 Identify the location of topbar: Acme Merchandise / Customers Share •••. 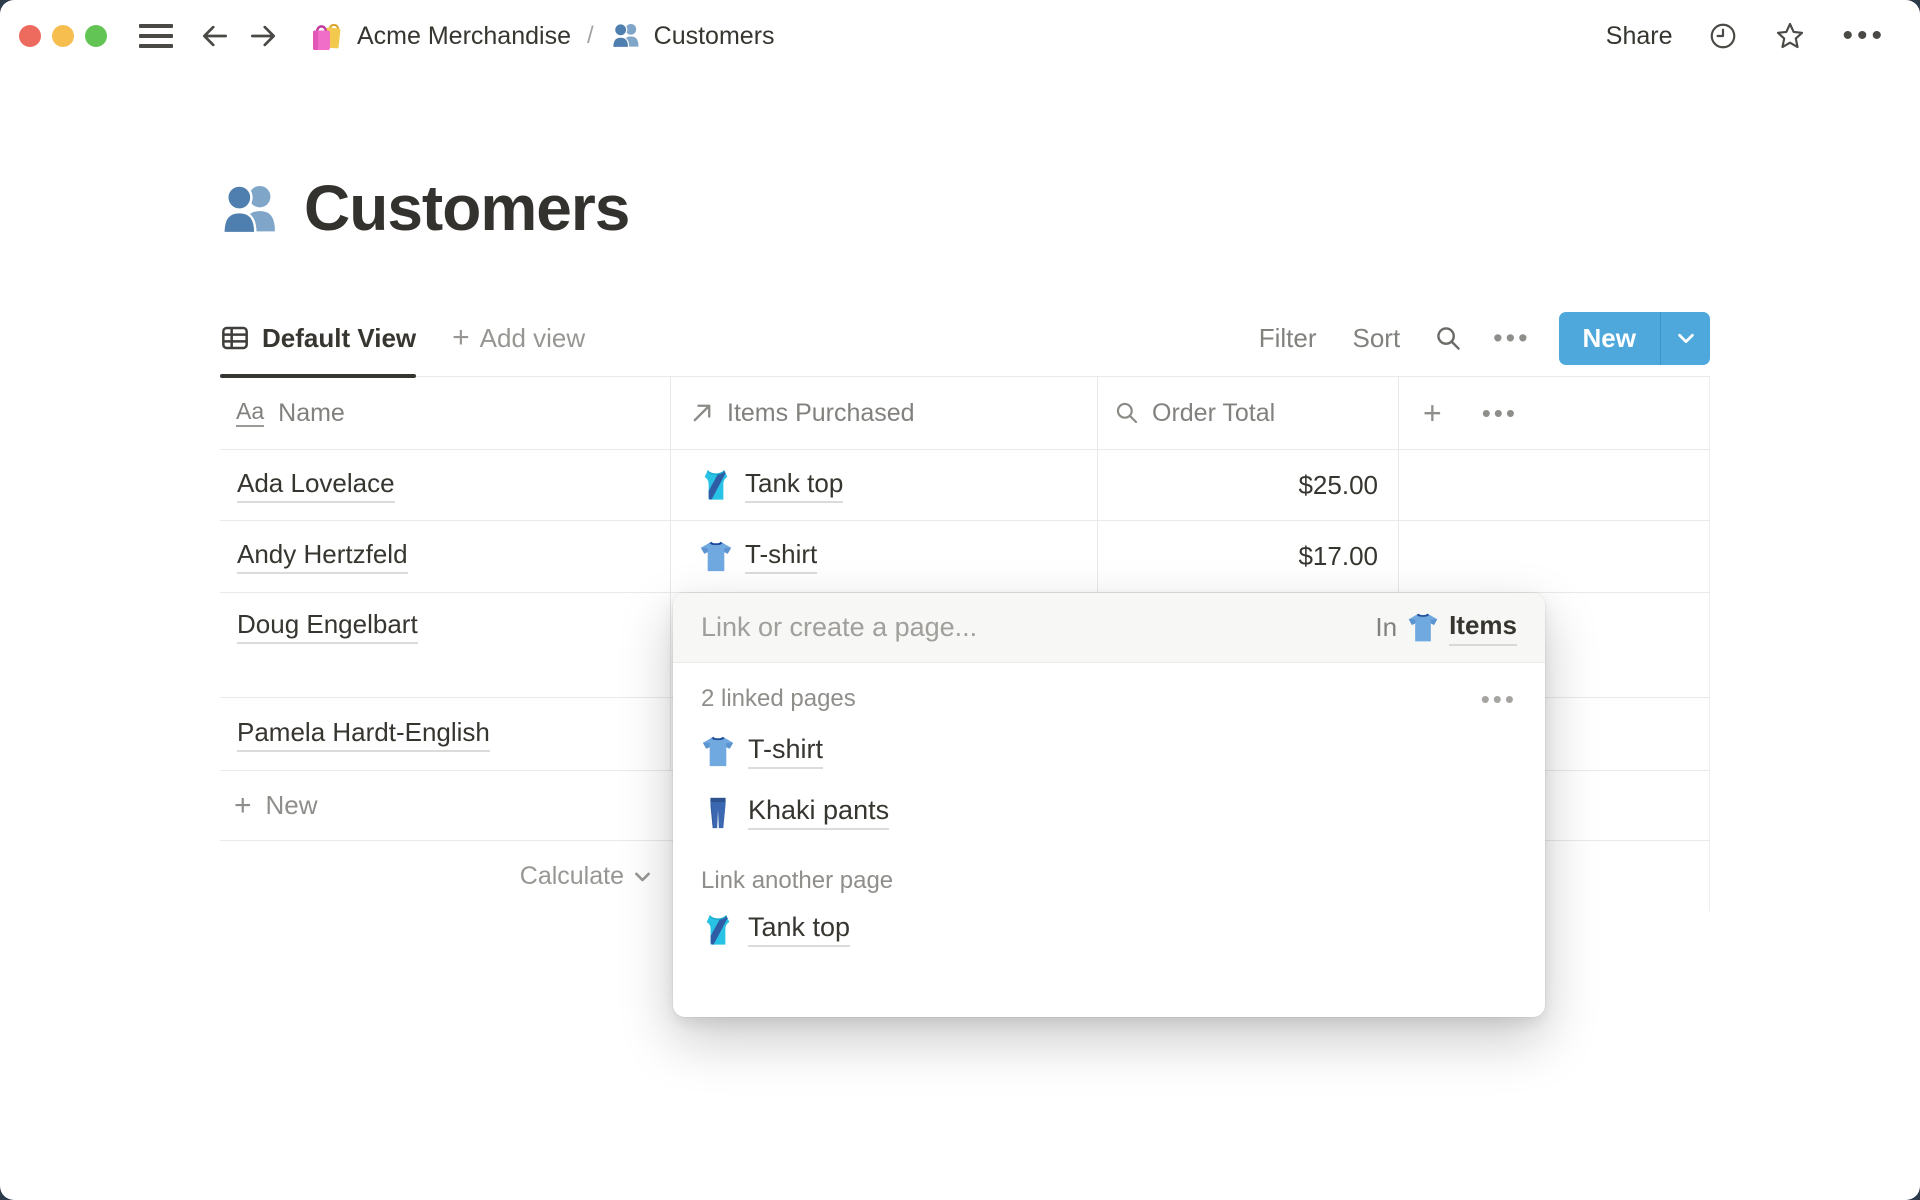
(960, 36).